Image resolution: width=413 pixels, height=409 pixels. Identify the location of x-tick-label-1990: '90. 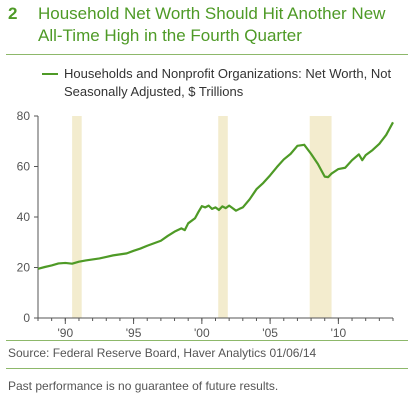
(65, 333).